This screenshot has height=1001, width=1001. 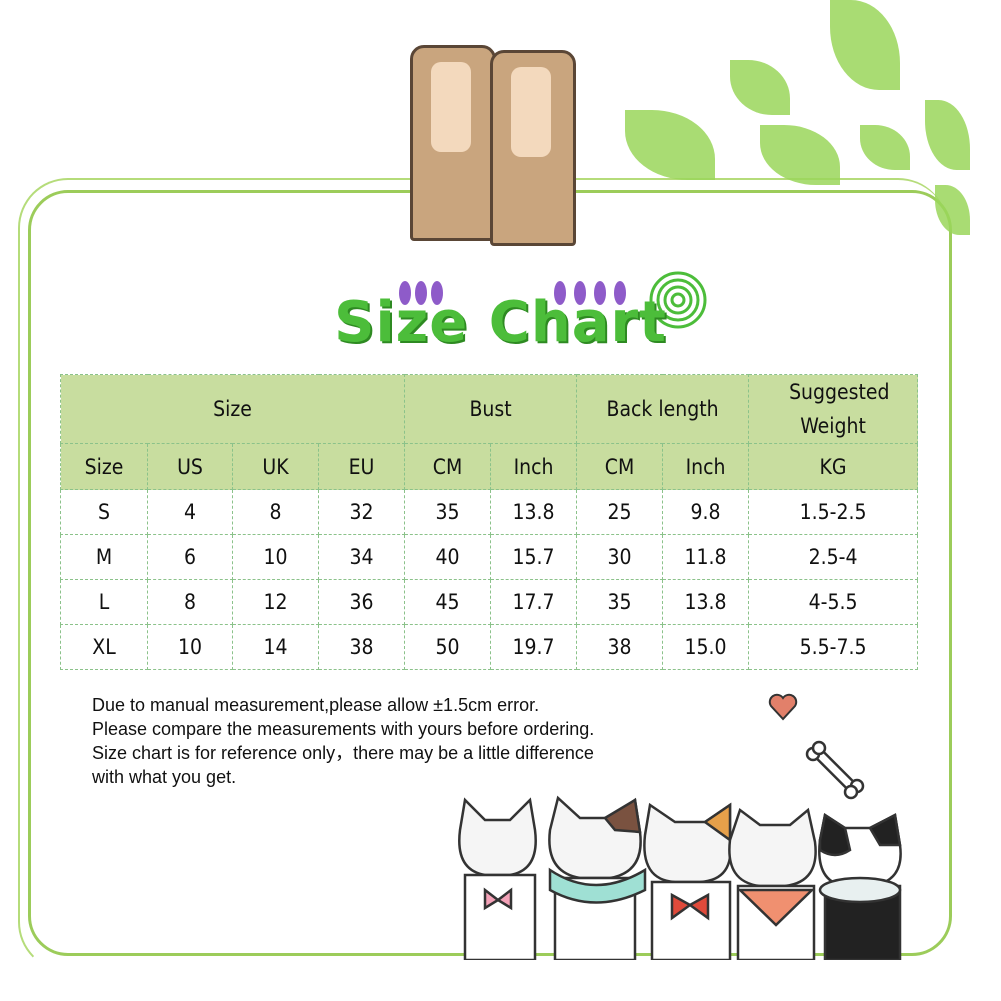 I want to click on table-cell: 4-5.5, so click(x=833, y=602).